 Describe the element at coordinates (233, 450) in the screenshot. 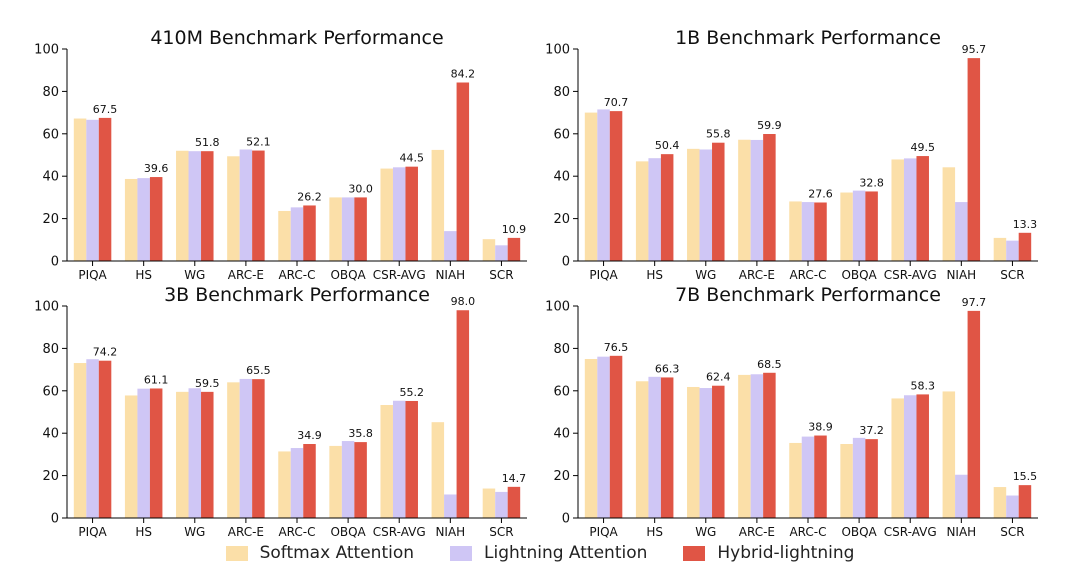

I see `bar-3b-softmax-arc-e` at that location.